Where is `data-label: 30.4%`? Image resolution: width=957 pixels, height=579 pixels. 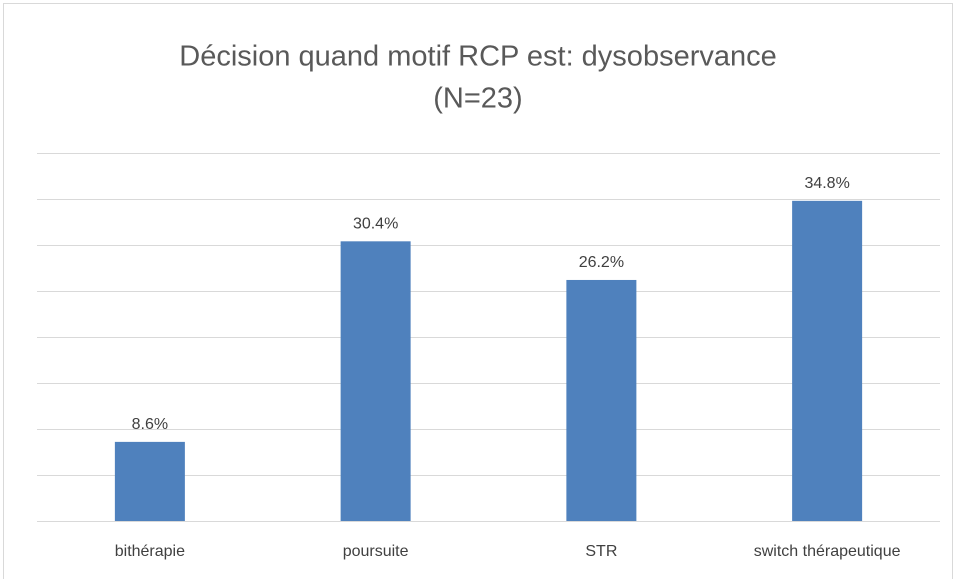
data-label: 30.4% is located at coordinates (375, 224).